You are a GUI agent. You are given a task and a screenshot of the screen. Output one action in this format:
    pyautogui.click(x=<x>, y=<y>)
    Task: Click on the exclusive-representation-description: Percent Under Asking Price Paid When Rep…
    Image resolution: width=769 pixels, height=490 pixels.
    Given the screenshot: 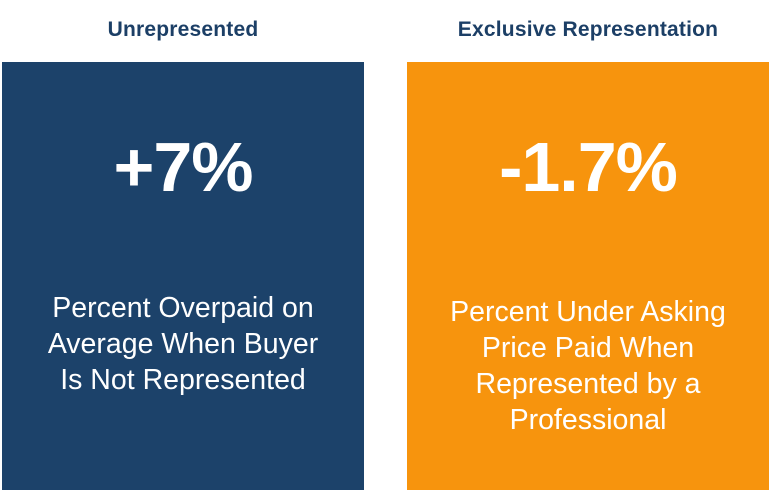 What is the action you would take?
    pyautogui.click(x=588, y=366)
    